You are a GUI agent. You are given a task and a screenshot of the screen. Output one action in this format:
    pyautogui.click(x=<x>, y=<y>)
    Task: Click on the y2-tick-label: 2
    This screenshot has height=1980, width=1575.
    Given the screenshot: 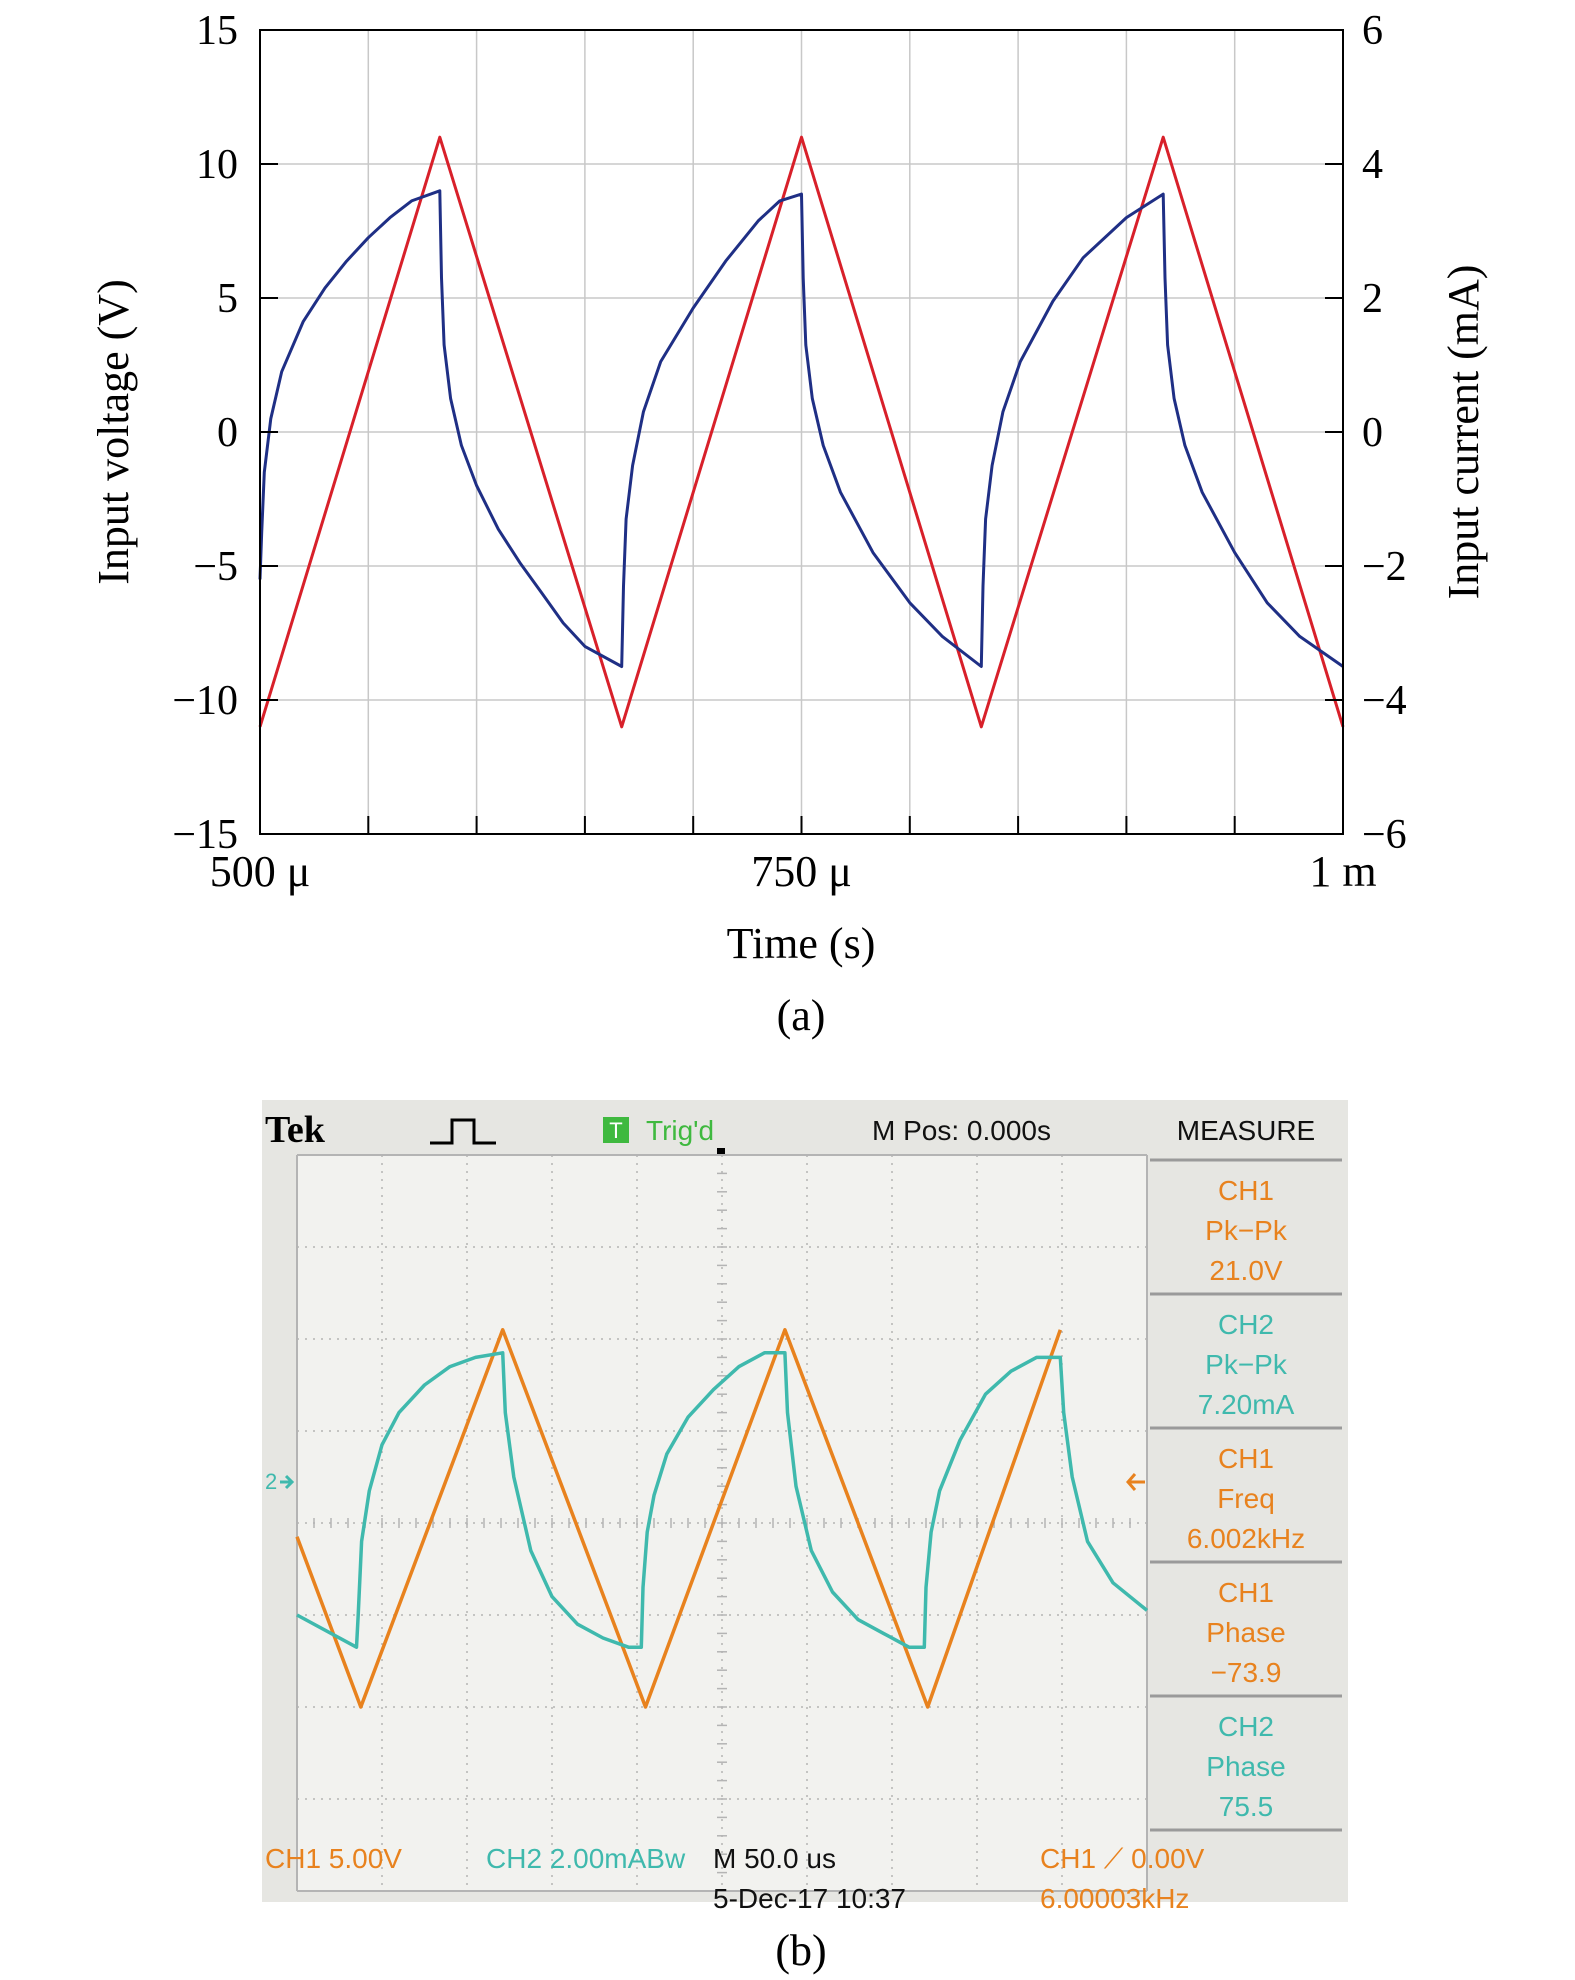 What is the action you would take?
    pyautogui.click(x=1372, y=299)
    